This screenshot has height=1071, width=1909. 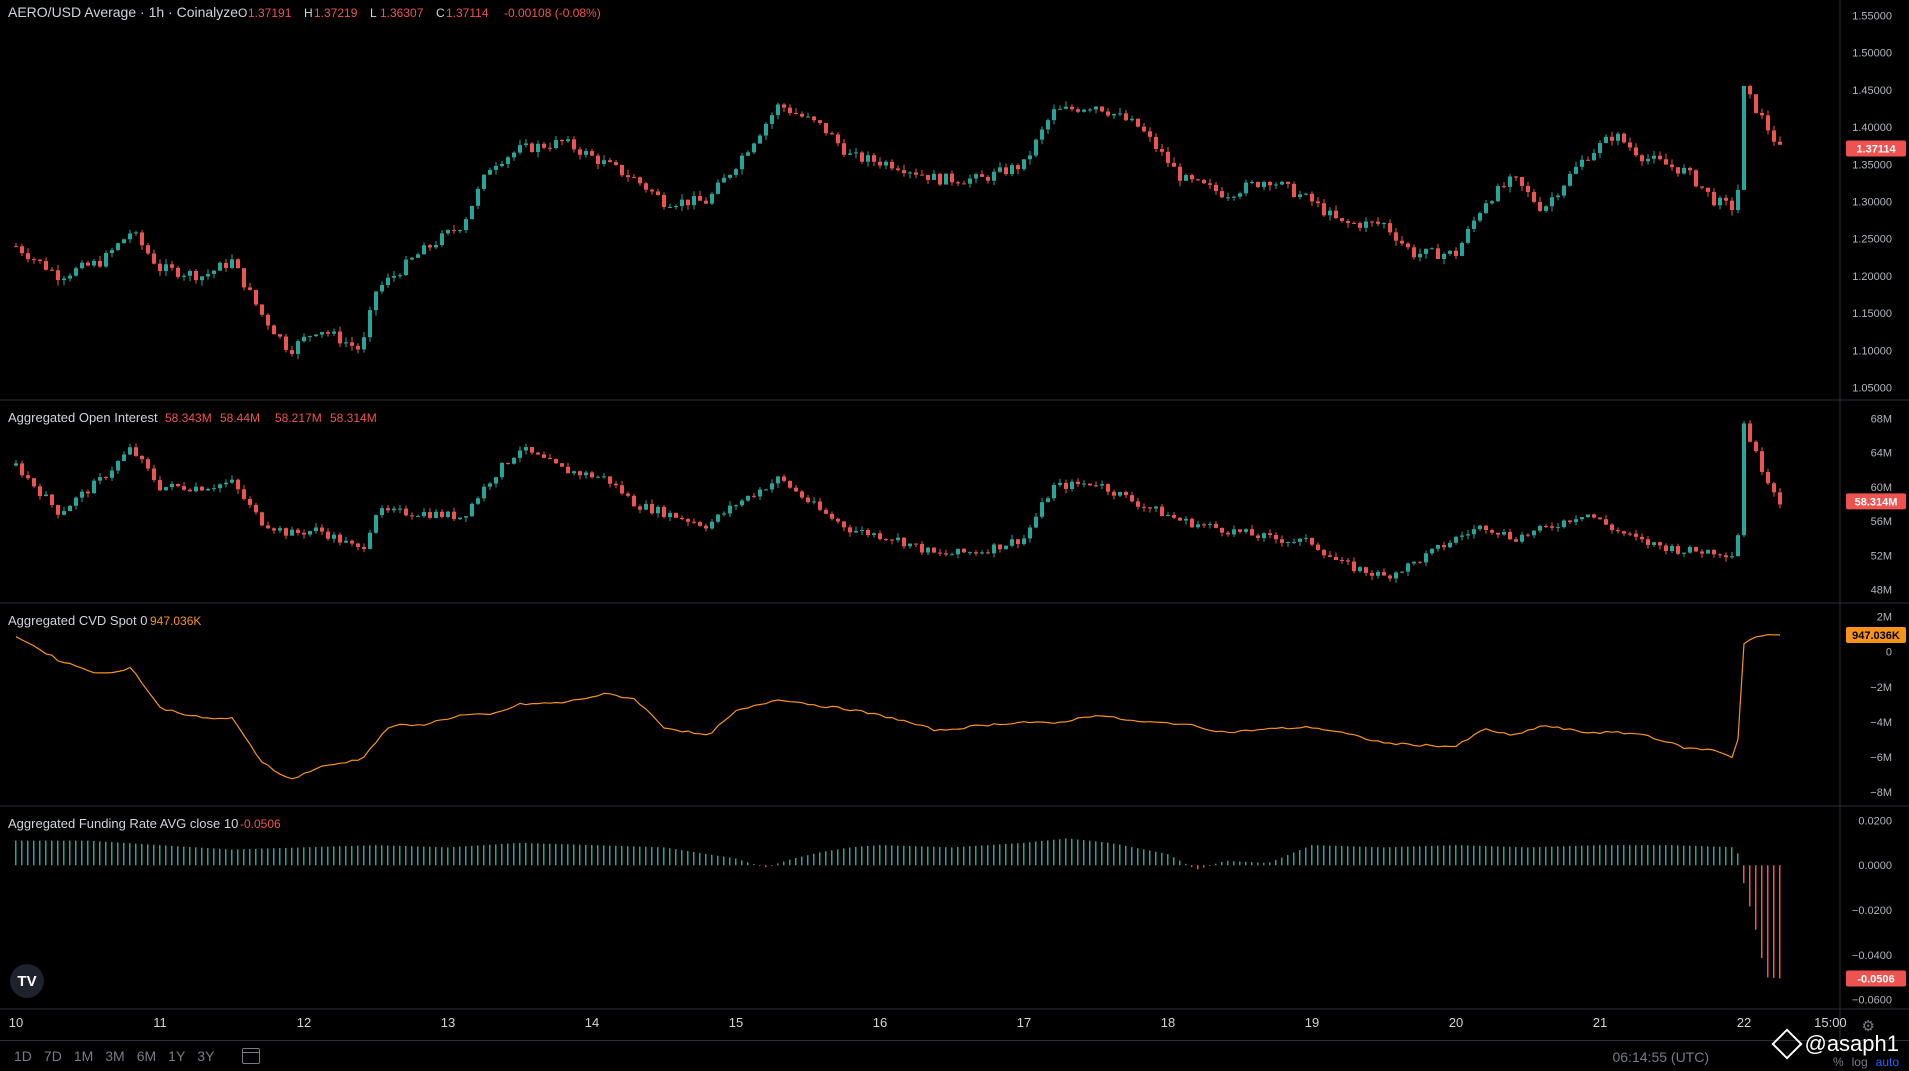 I want to click on timeframe-1y: 1Y, so click(x=177, y=1056).